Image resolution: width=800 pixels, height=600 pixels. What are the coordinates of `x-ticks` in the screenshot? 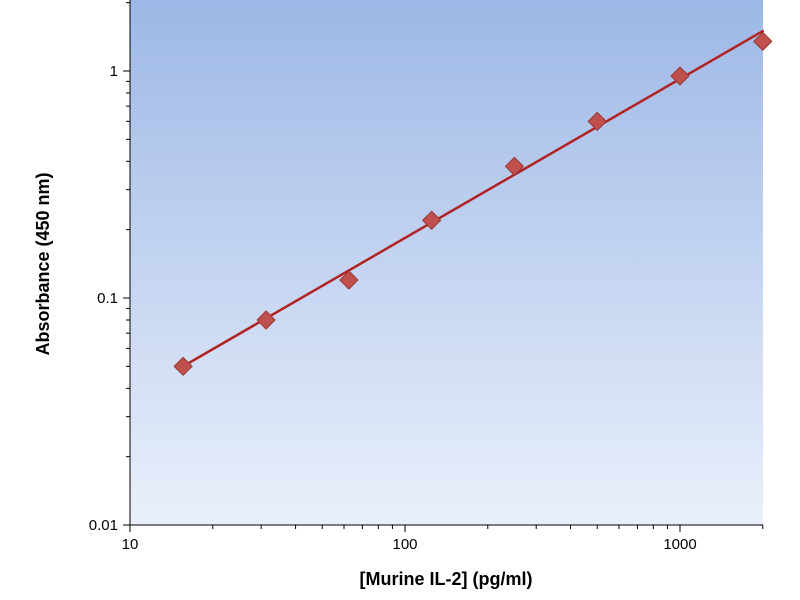 It's located at (446, 528).